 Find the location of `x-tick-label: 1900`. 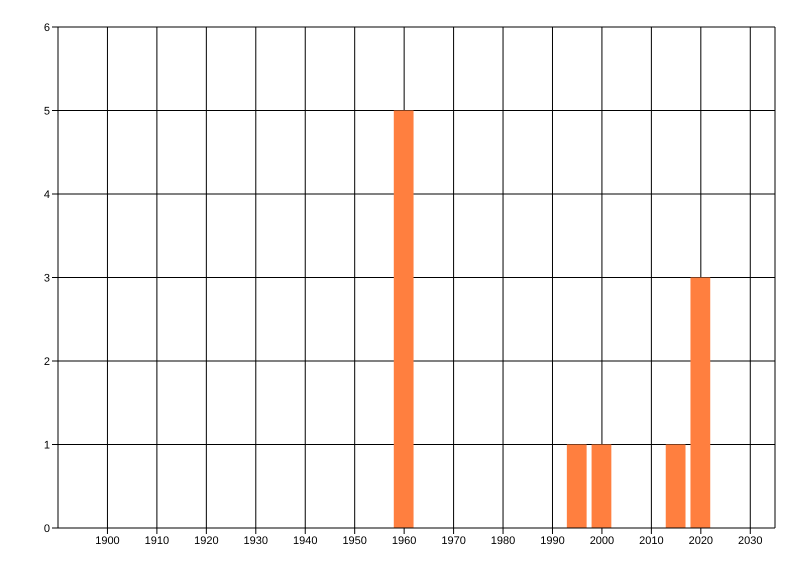

x-tick-label: 1900 is located at coordinates (107, 540).